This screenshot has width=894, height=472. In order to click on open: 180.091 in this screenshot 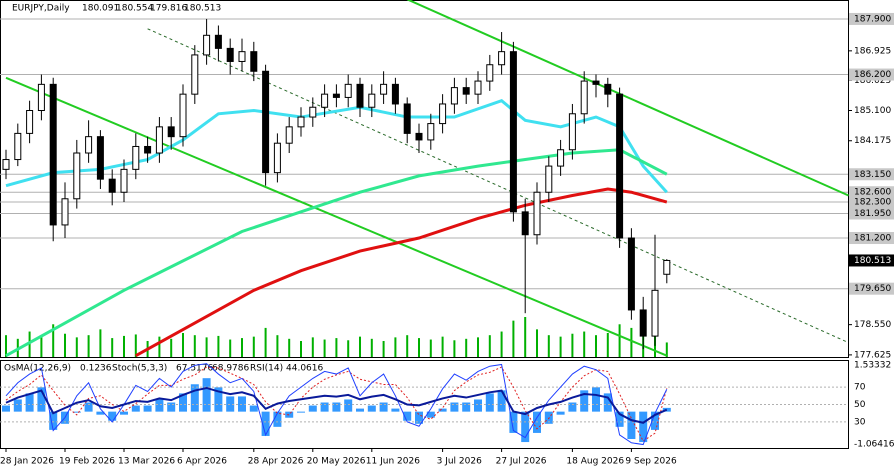, I will do `click(100, 9)`.